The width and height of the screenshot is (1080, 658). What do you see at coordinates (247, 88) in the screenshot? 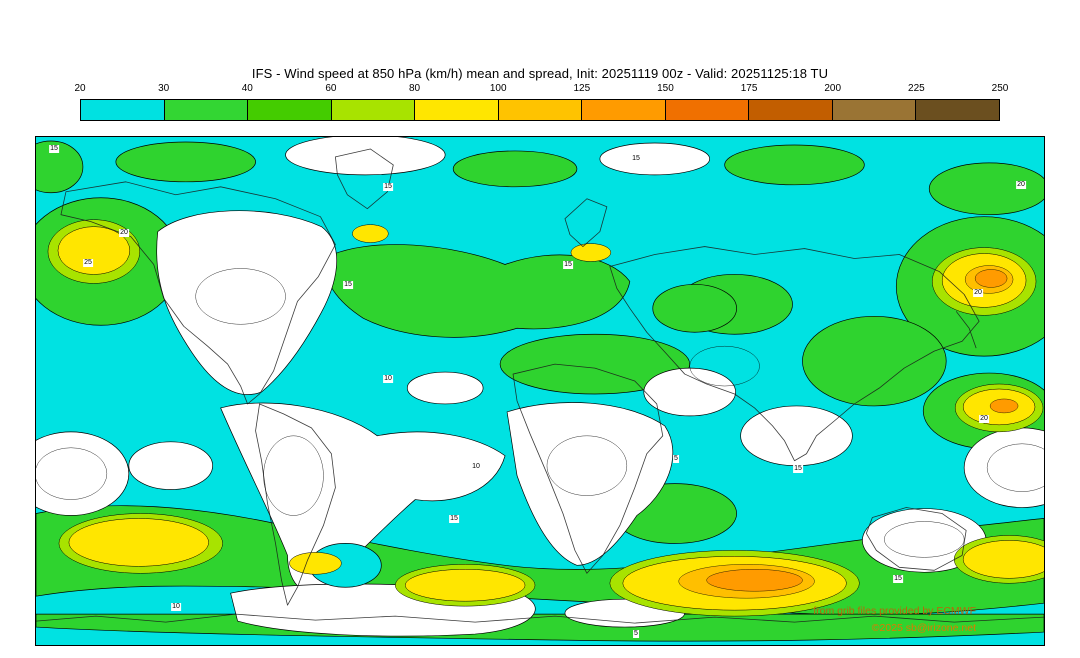
I see `colorbar-tick: 40` at bounding box center [247, 88].